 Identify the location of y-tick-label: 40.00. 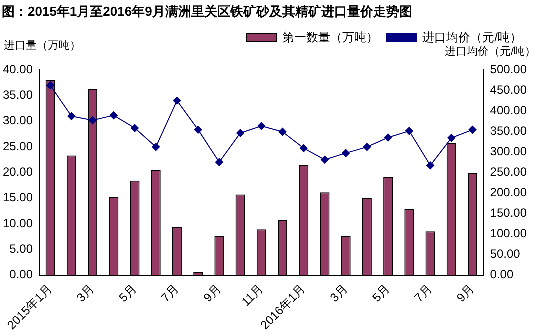
(18, 69).